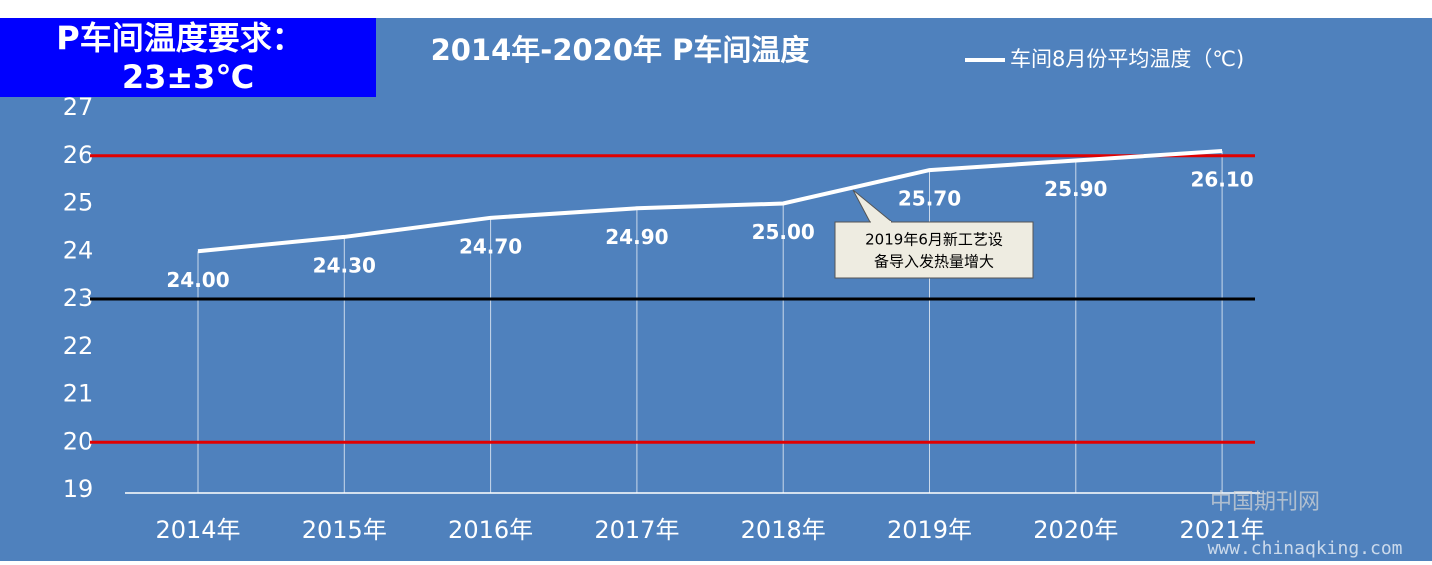  I want to click on y-tick-label: 22, so click(78, 346).